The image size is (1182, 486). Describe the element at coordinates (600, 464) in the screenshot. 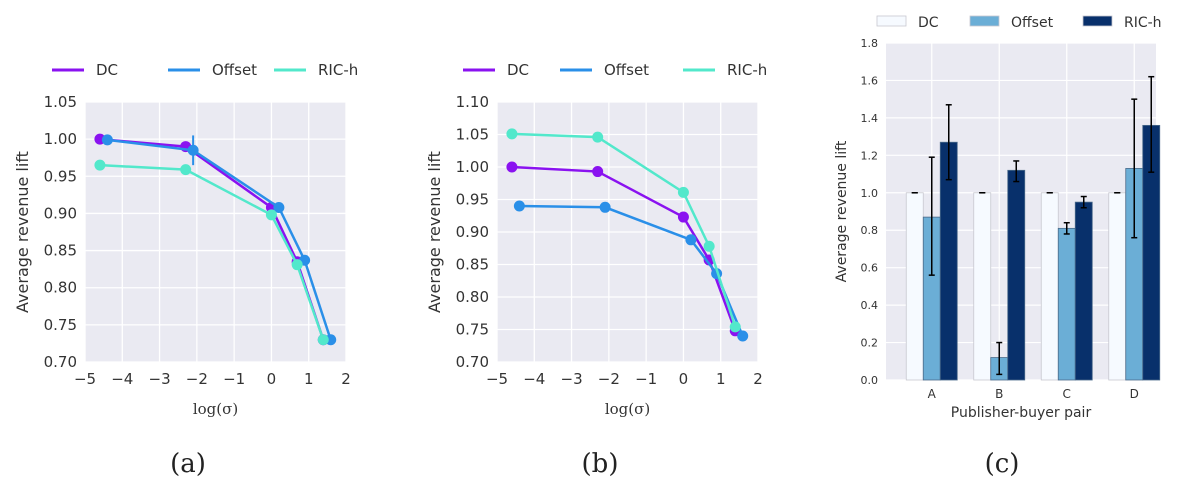

I see `caption-b: (b)` at that location.